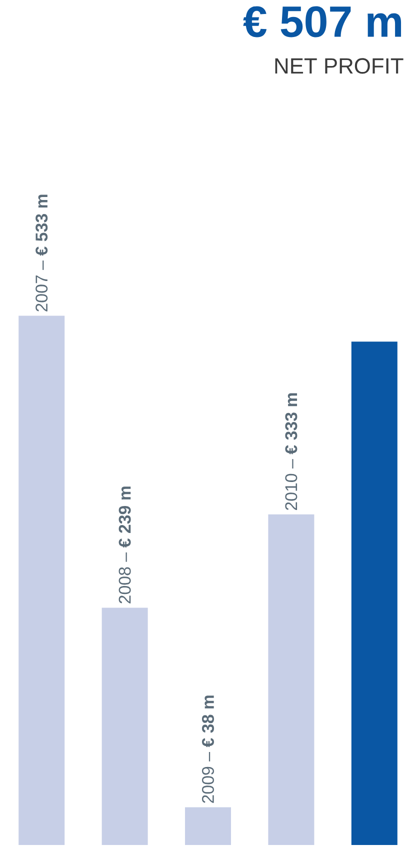  Describe the element at coordinates (208, 749) in the screenshot. I see `data-label: 2009 – € 38 m` at that location.